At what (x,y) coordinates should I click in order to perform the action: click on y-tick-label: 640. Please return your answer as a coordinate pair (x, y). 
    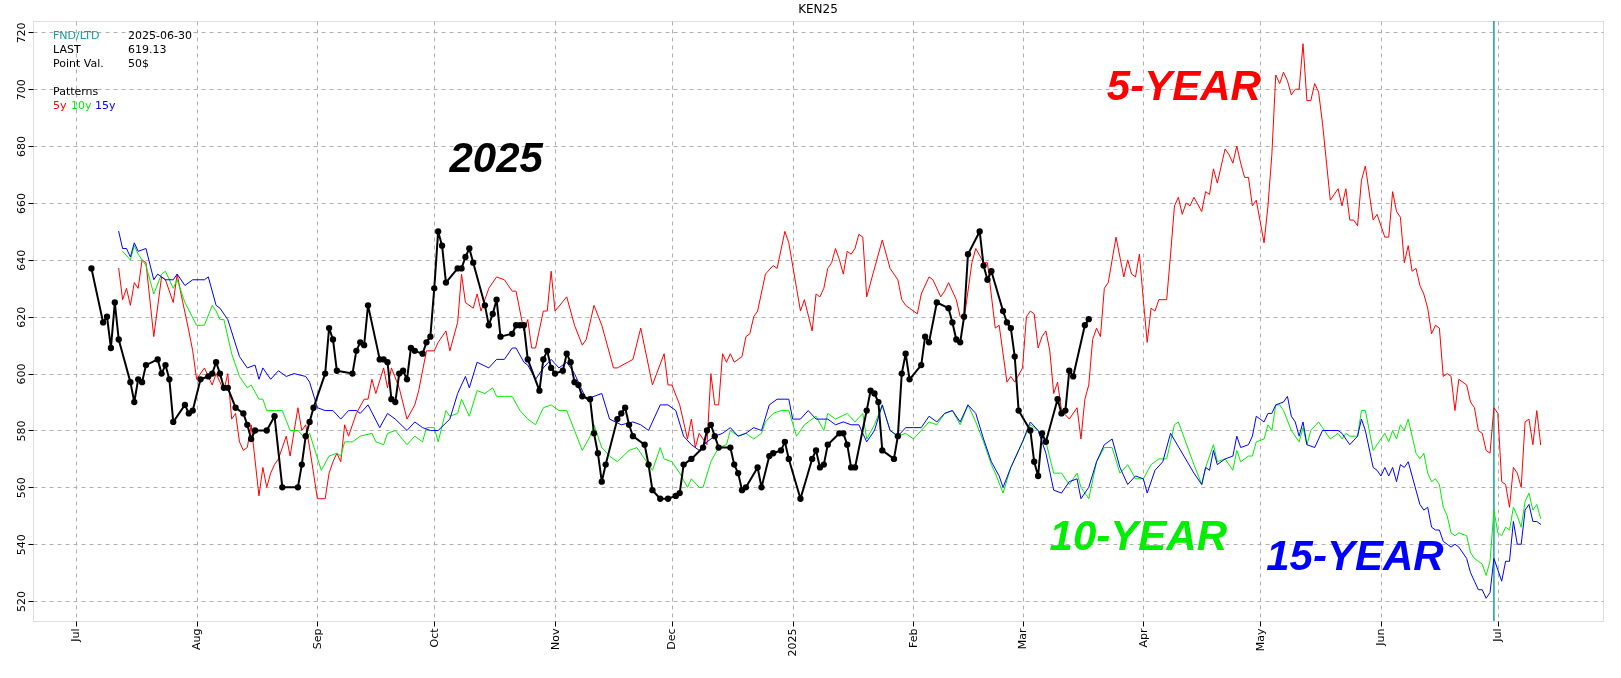
    Looking at the image, I should click on (21, 260).